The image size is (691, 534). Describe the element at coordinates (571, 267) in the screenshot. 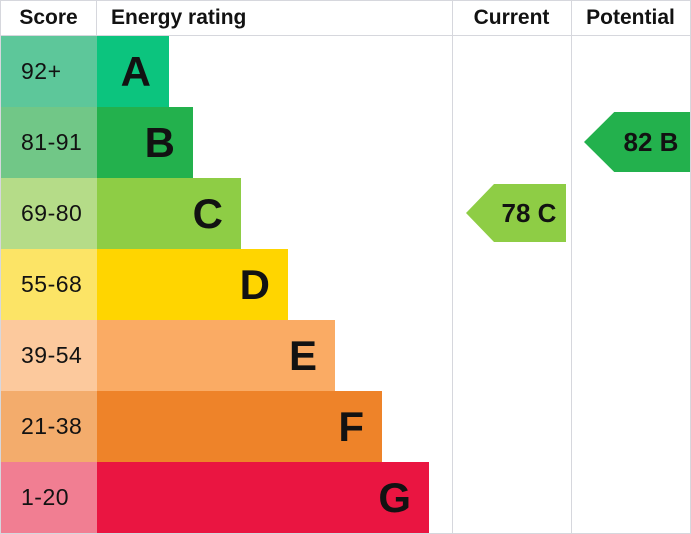

I see `potential-column-divider` at that location.